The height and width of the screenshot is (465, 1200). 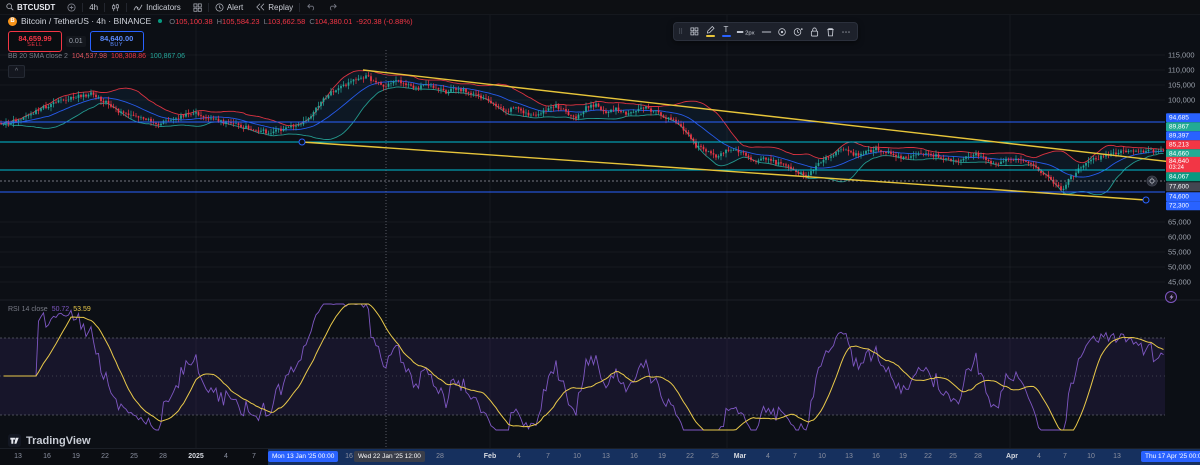 I want to click on line-width-button: 2px, so click(x=746, y=31).